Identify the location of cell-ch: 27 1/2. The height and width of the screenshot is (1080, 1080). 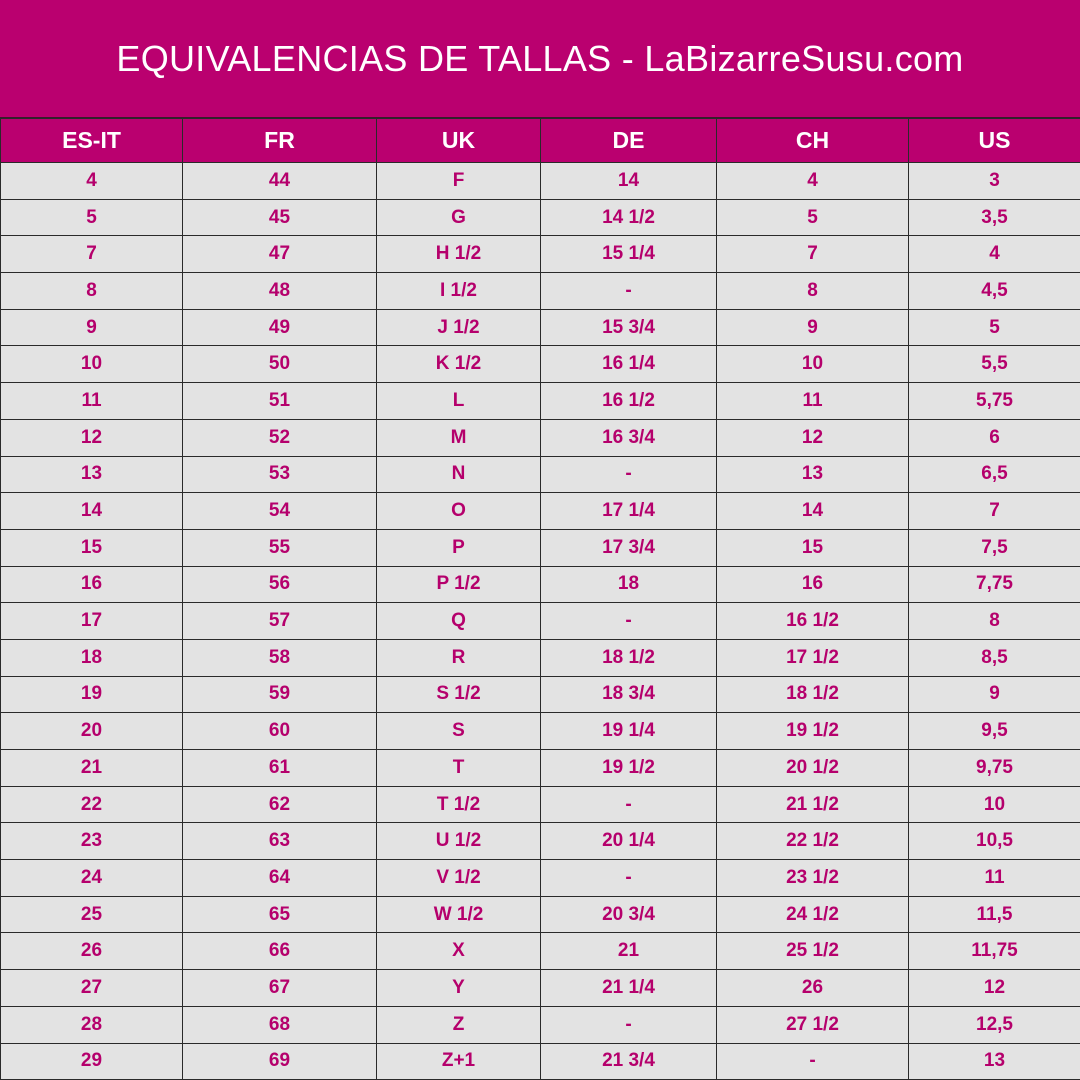
(812, 1024).